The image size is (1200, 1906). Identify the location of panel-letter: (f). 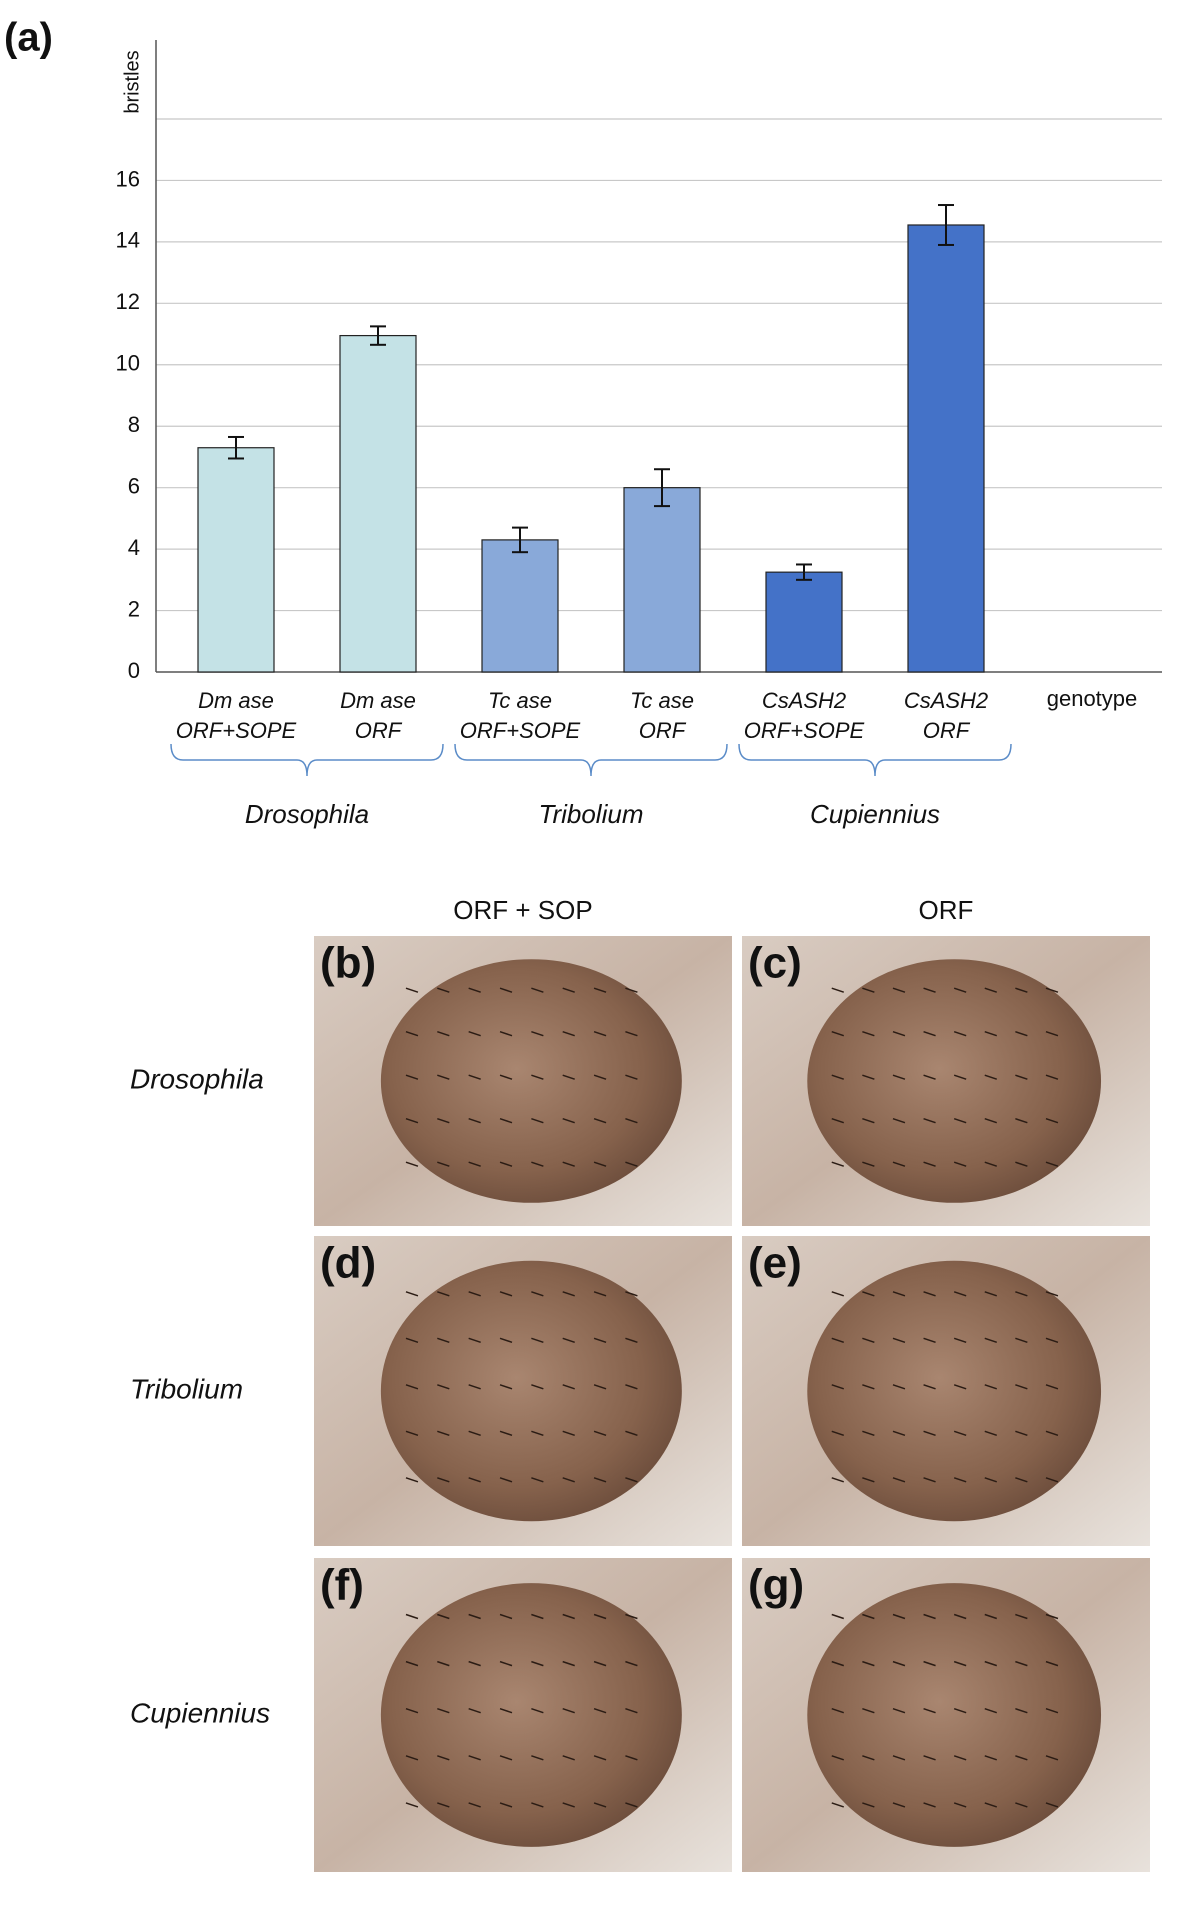
(342, 1585).